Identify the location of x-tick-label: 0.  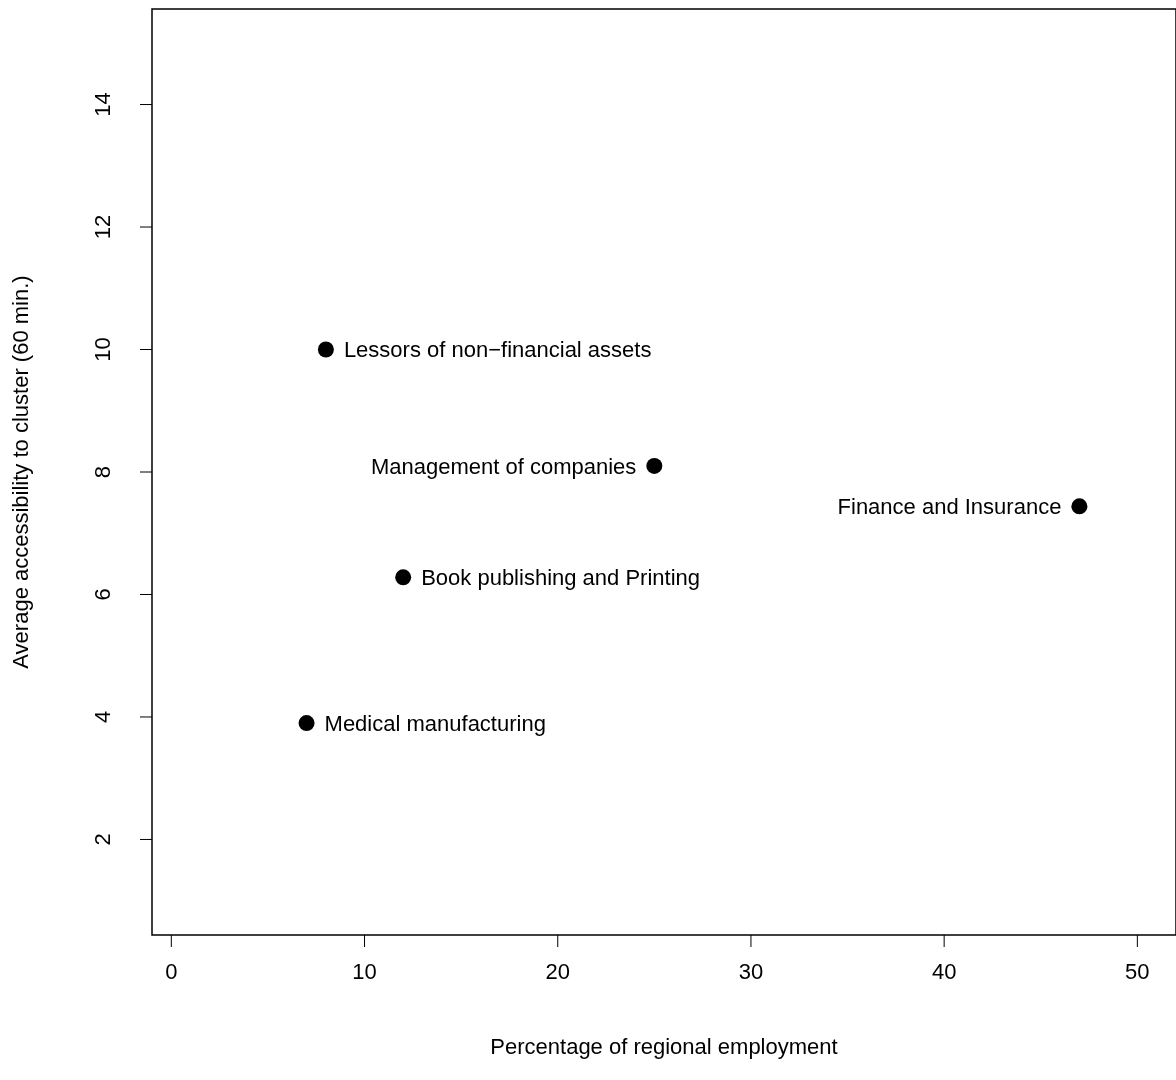
(171, 971).